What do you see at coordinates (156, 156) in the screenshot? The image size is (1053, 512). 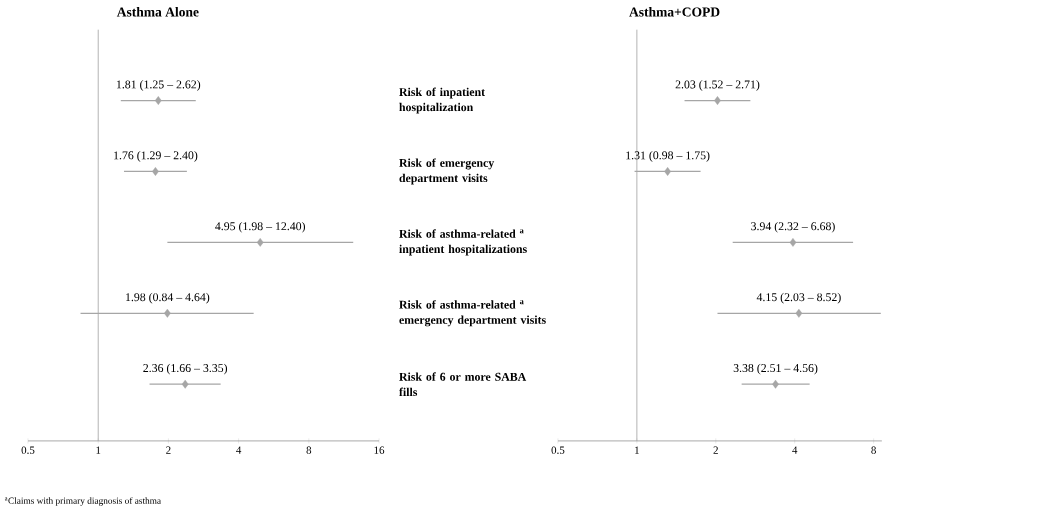 I see `data-label: 1.76 (1.29 – 2.40)` at bounding box center [156, 156].